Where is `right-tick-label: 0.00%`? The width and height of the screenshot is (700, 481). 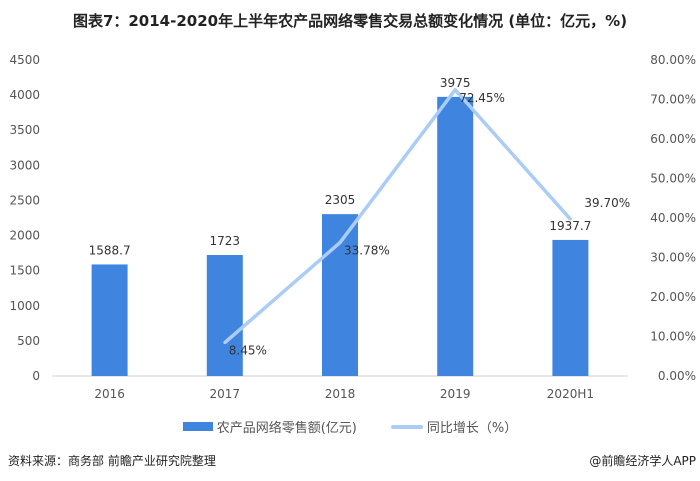 right-tick-label: 0.00% is located at coordinates (677, 376).